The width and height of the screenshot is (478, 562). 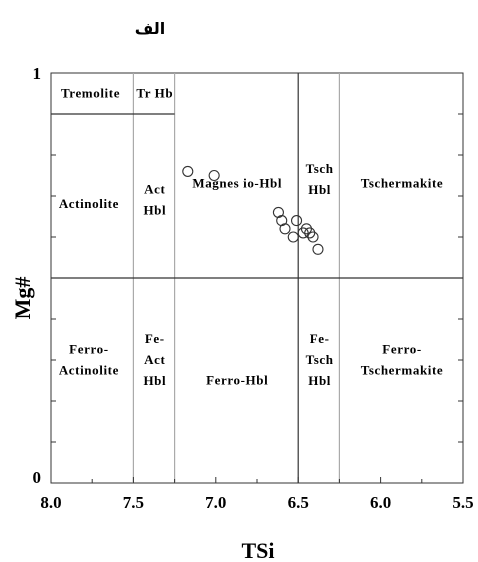 I want to click on x-tick-label: 8.0, so click(x=50, y=502).